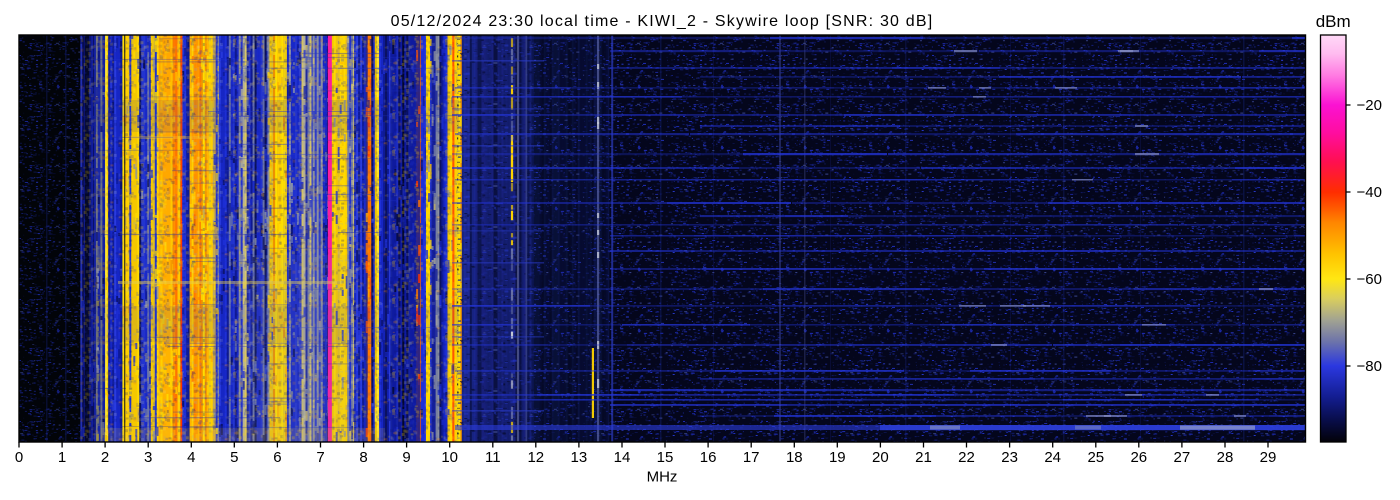 This screenshot has width=1400, height=500. Describe the element at coordinates (708, 457) in the screenshot. I see `svg-text: 16` at that location.